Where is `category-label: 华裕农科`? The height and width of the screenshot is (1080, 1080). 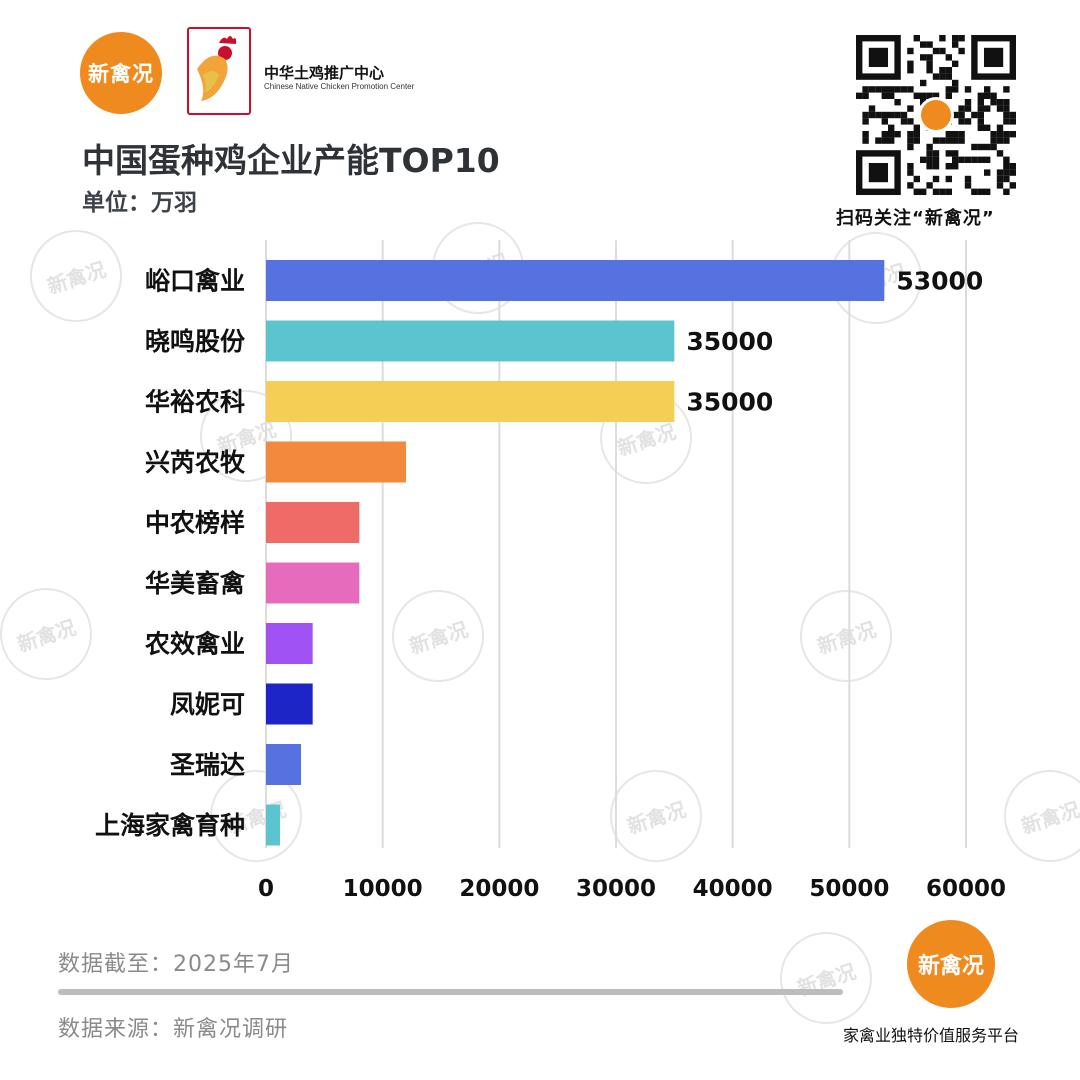 category-label: 华裕农科 is located at coordinates (195, 402).